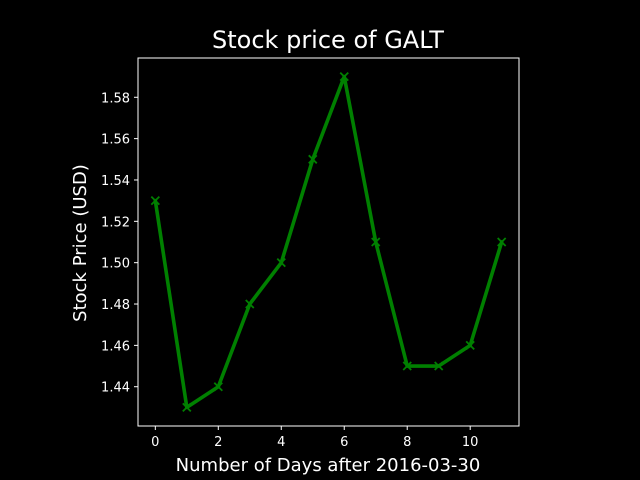  Describe the element at coordinates (115, 181) in the screenshot. I see `y-tick-label: 1.54` at that location.